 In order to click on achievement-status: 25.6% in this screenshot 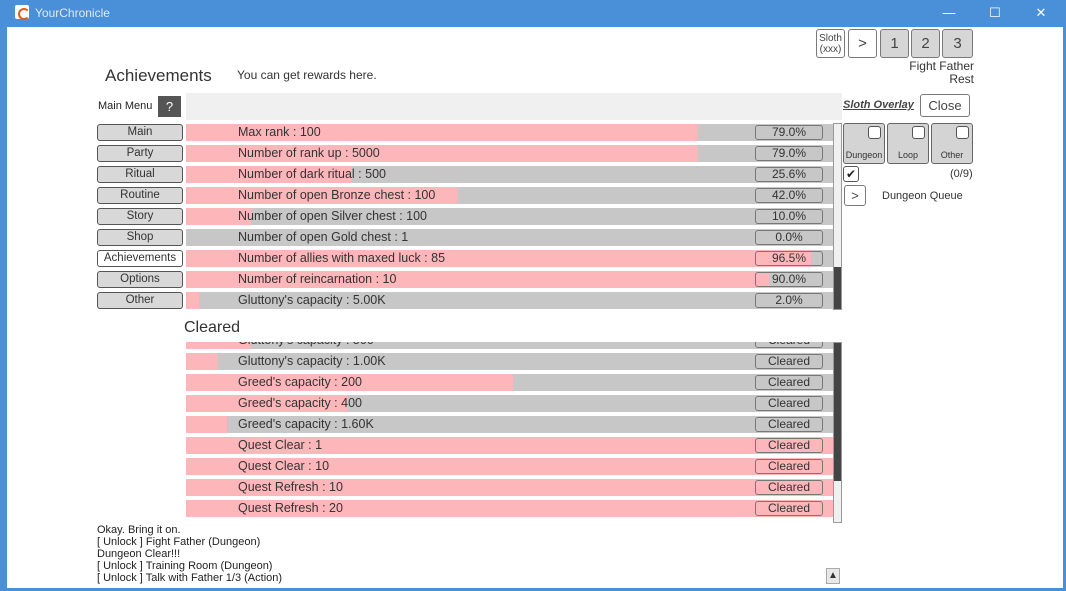, I will do `click(789, 174)`.